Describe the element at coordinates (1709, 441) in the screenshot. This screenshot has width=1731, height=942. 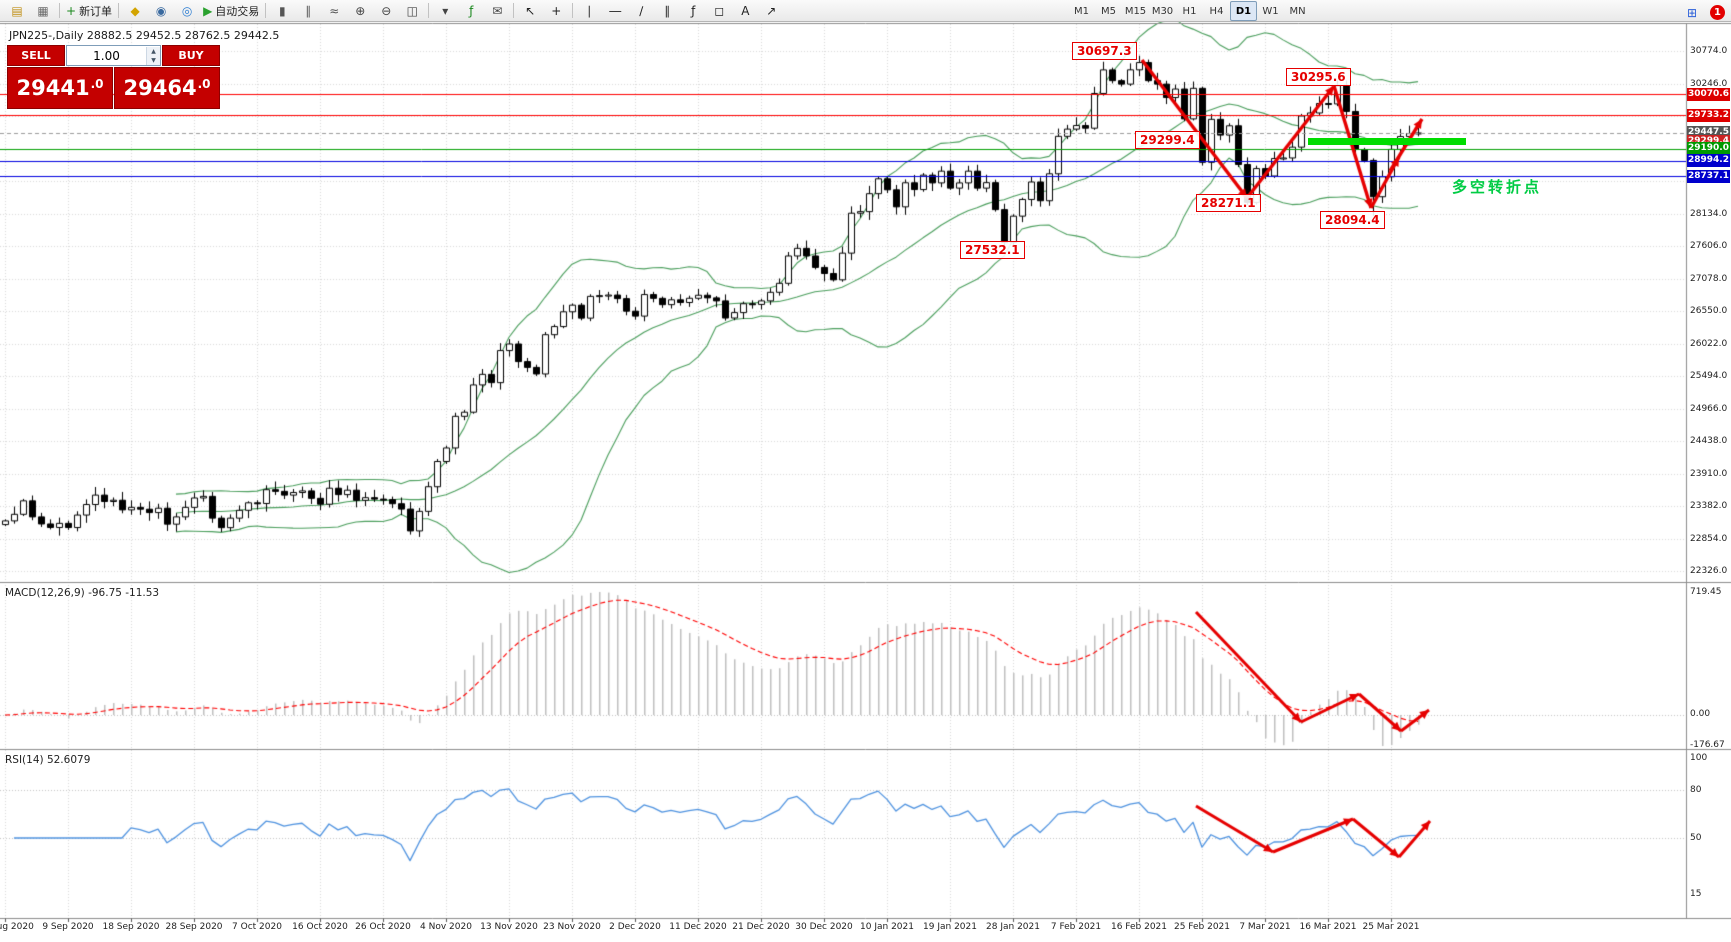
I see `price-tick-label: 24438.0` at that location.